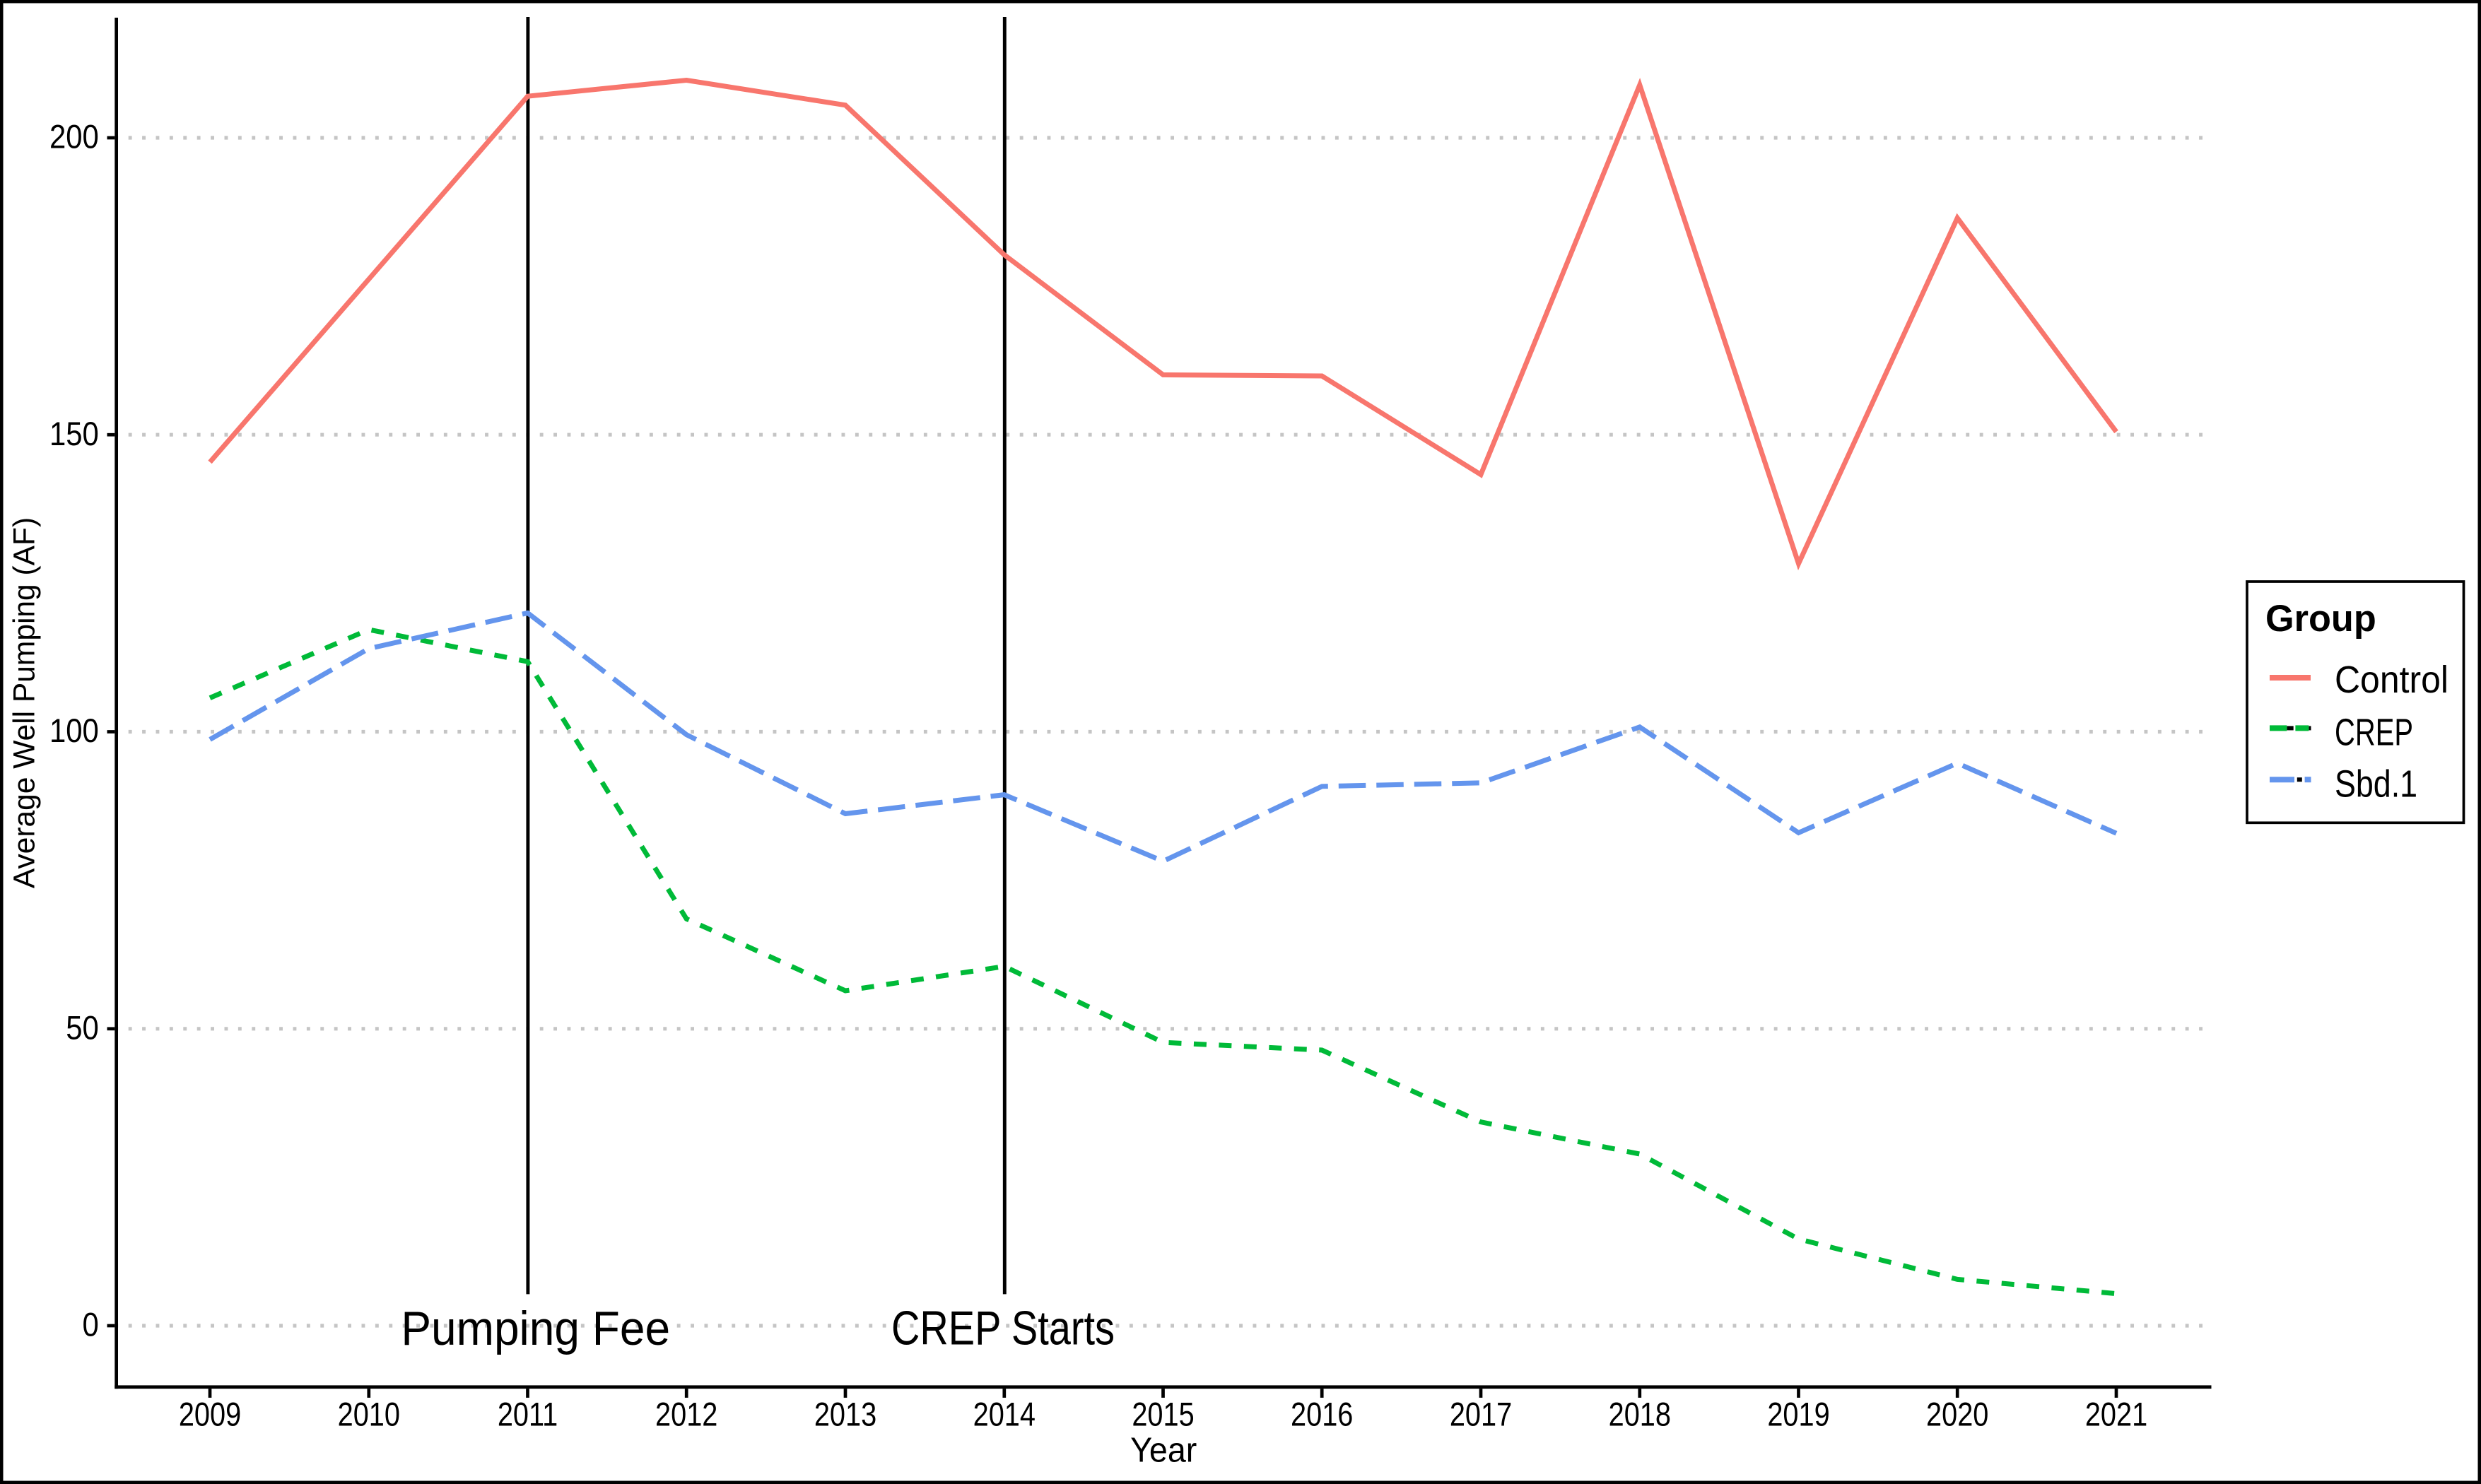  Describe the element at coordinates (1163, 1450) in the screenshot. I see `svg-text: Year` at that location.